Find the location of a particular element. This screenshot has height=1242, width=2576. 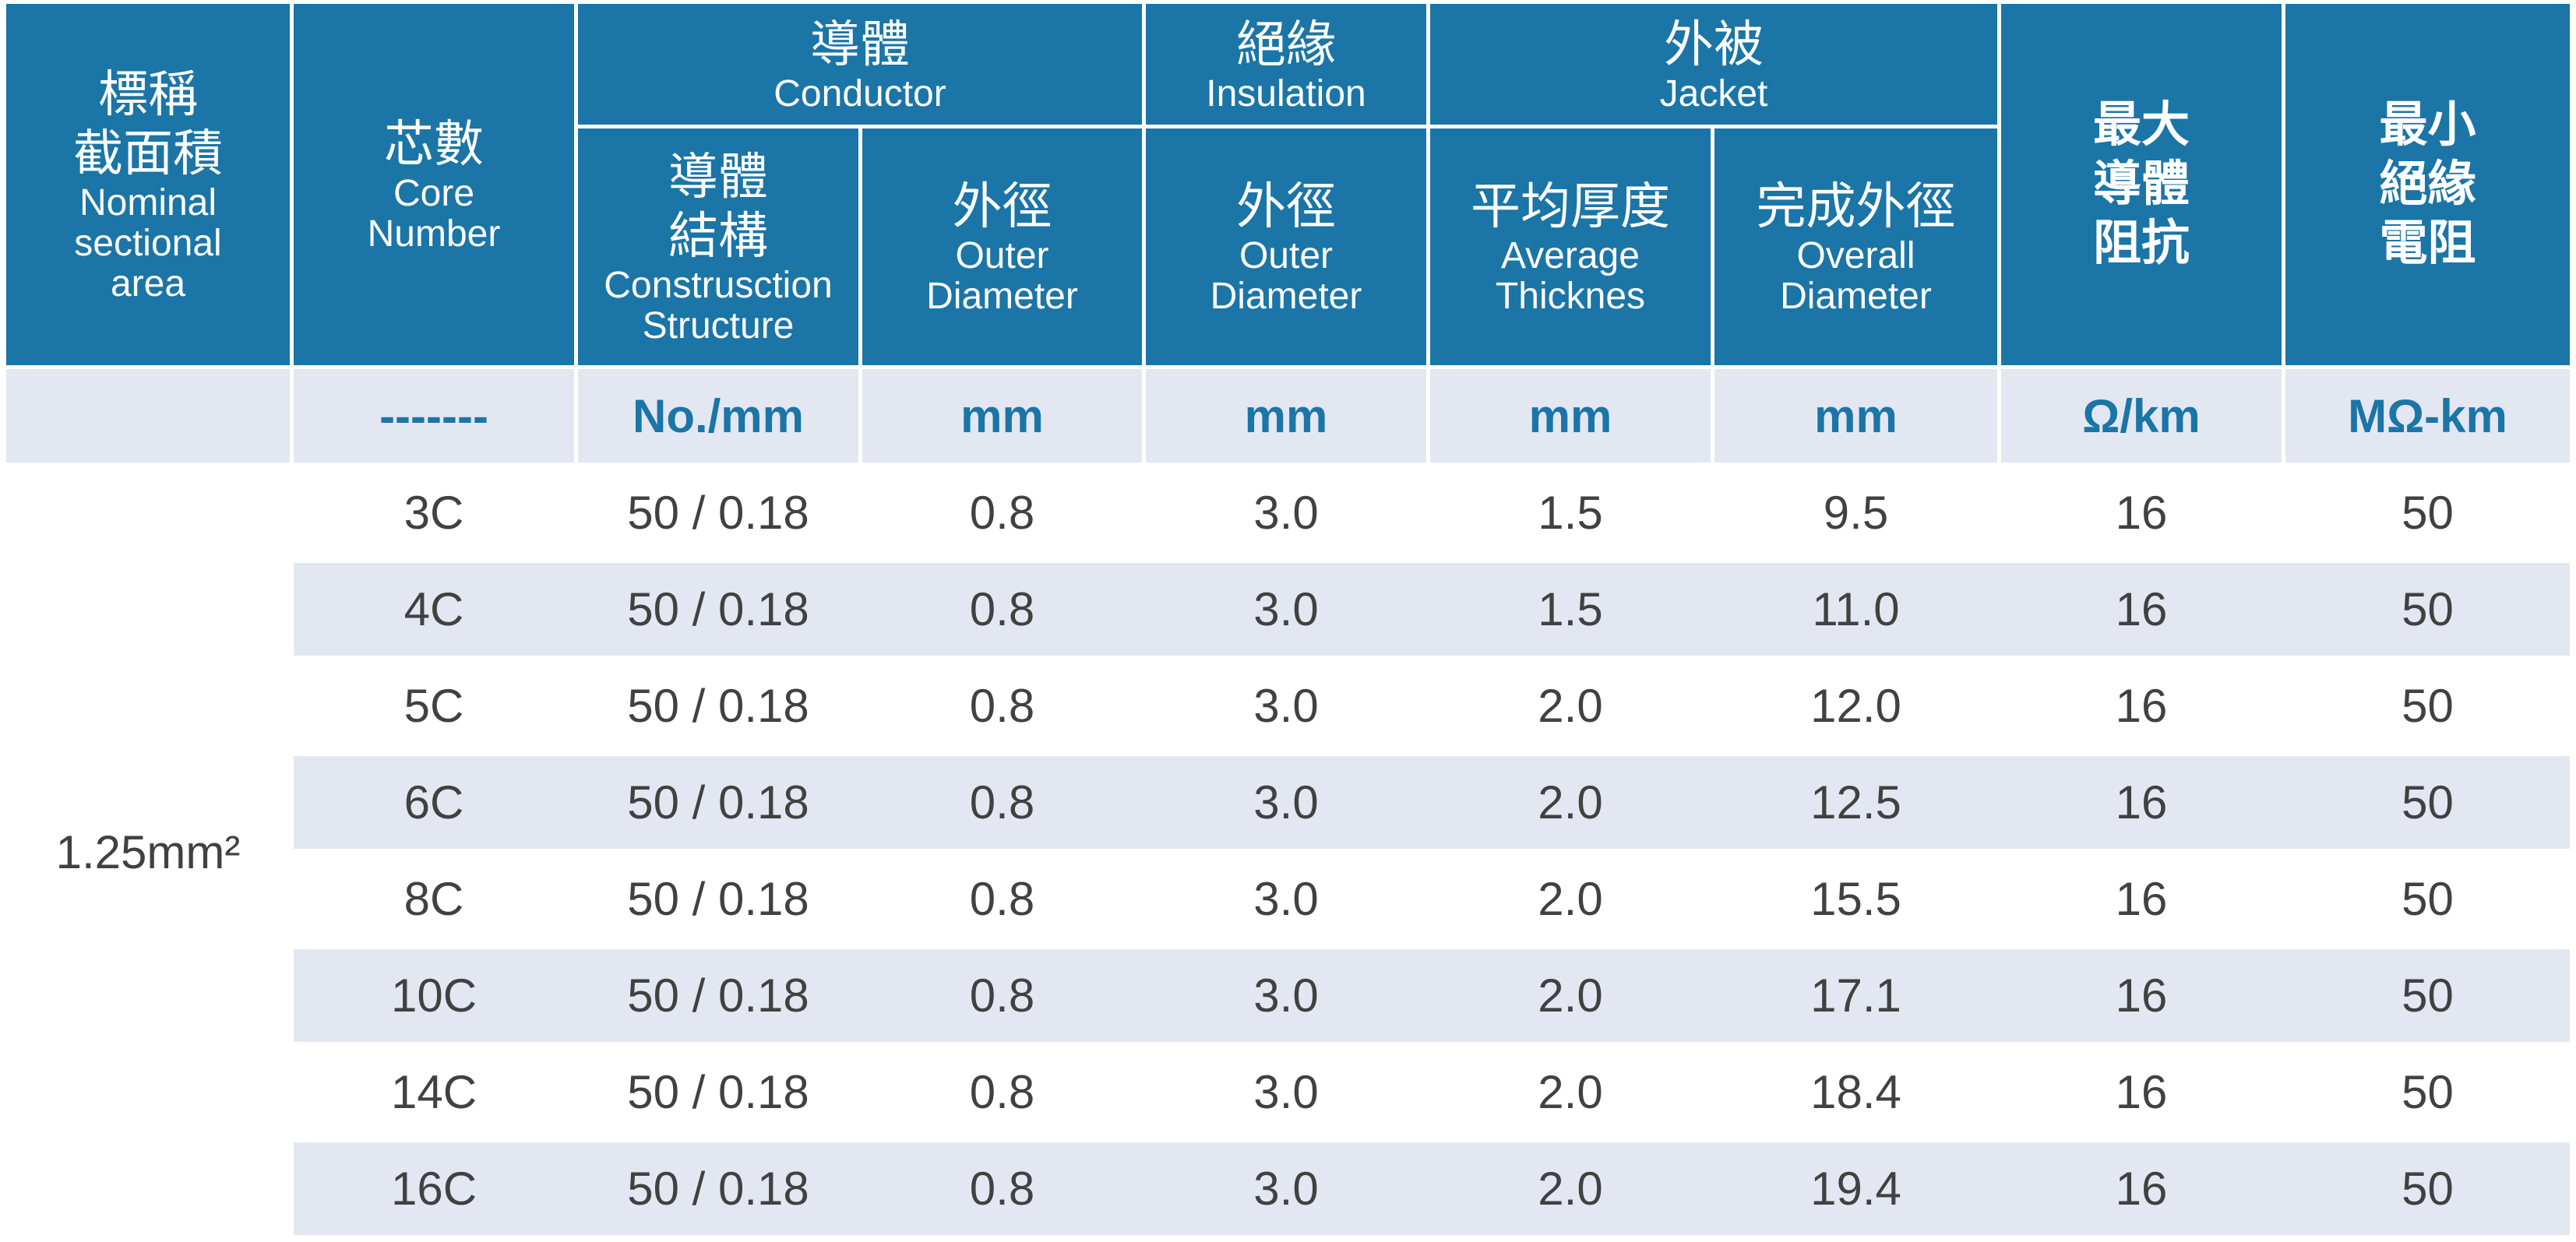

header-jacket-group: 外被 Jacket is located at coordinates (1713, 64).